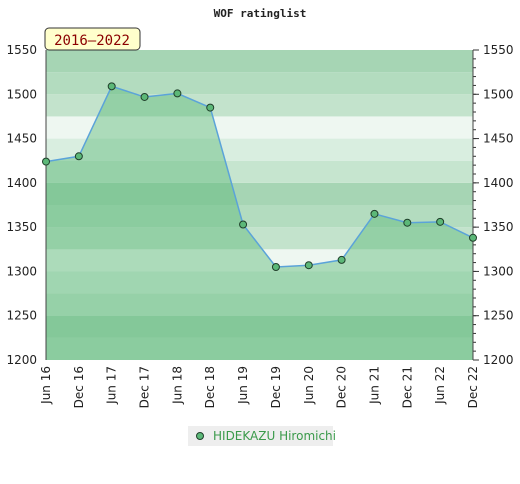 This screenshot has height=484, width=520. What do you see at coordinates (498, 94) in the screenshot?
I see `y-tick-label-right: 1500` at bounding box center [498, 94].